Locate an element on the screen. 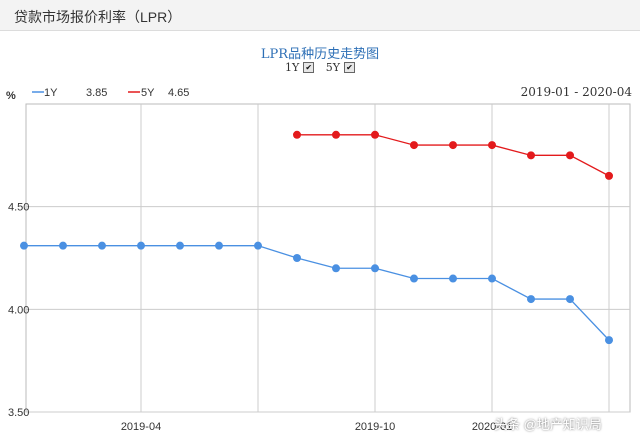  series-line-5Y is located at coordinates (453, 155).